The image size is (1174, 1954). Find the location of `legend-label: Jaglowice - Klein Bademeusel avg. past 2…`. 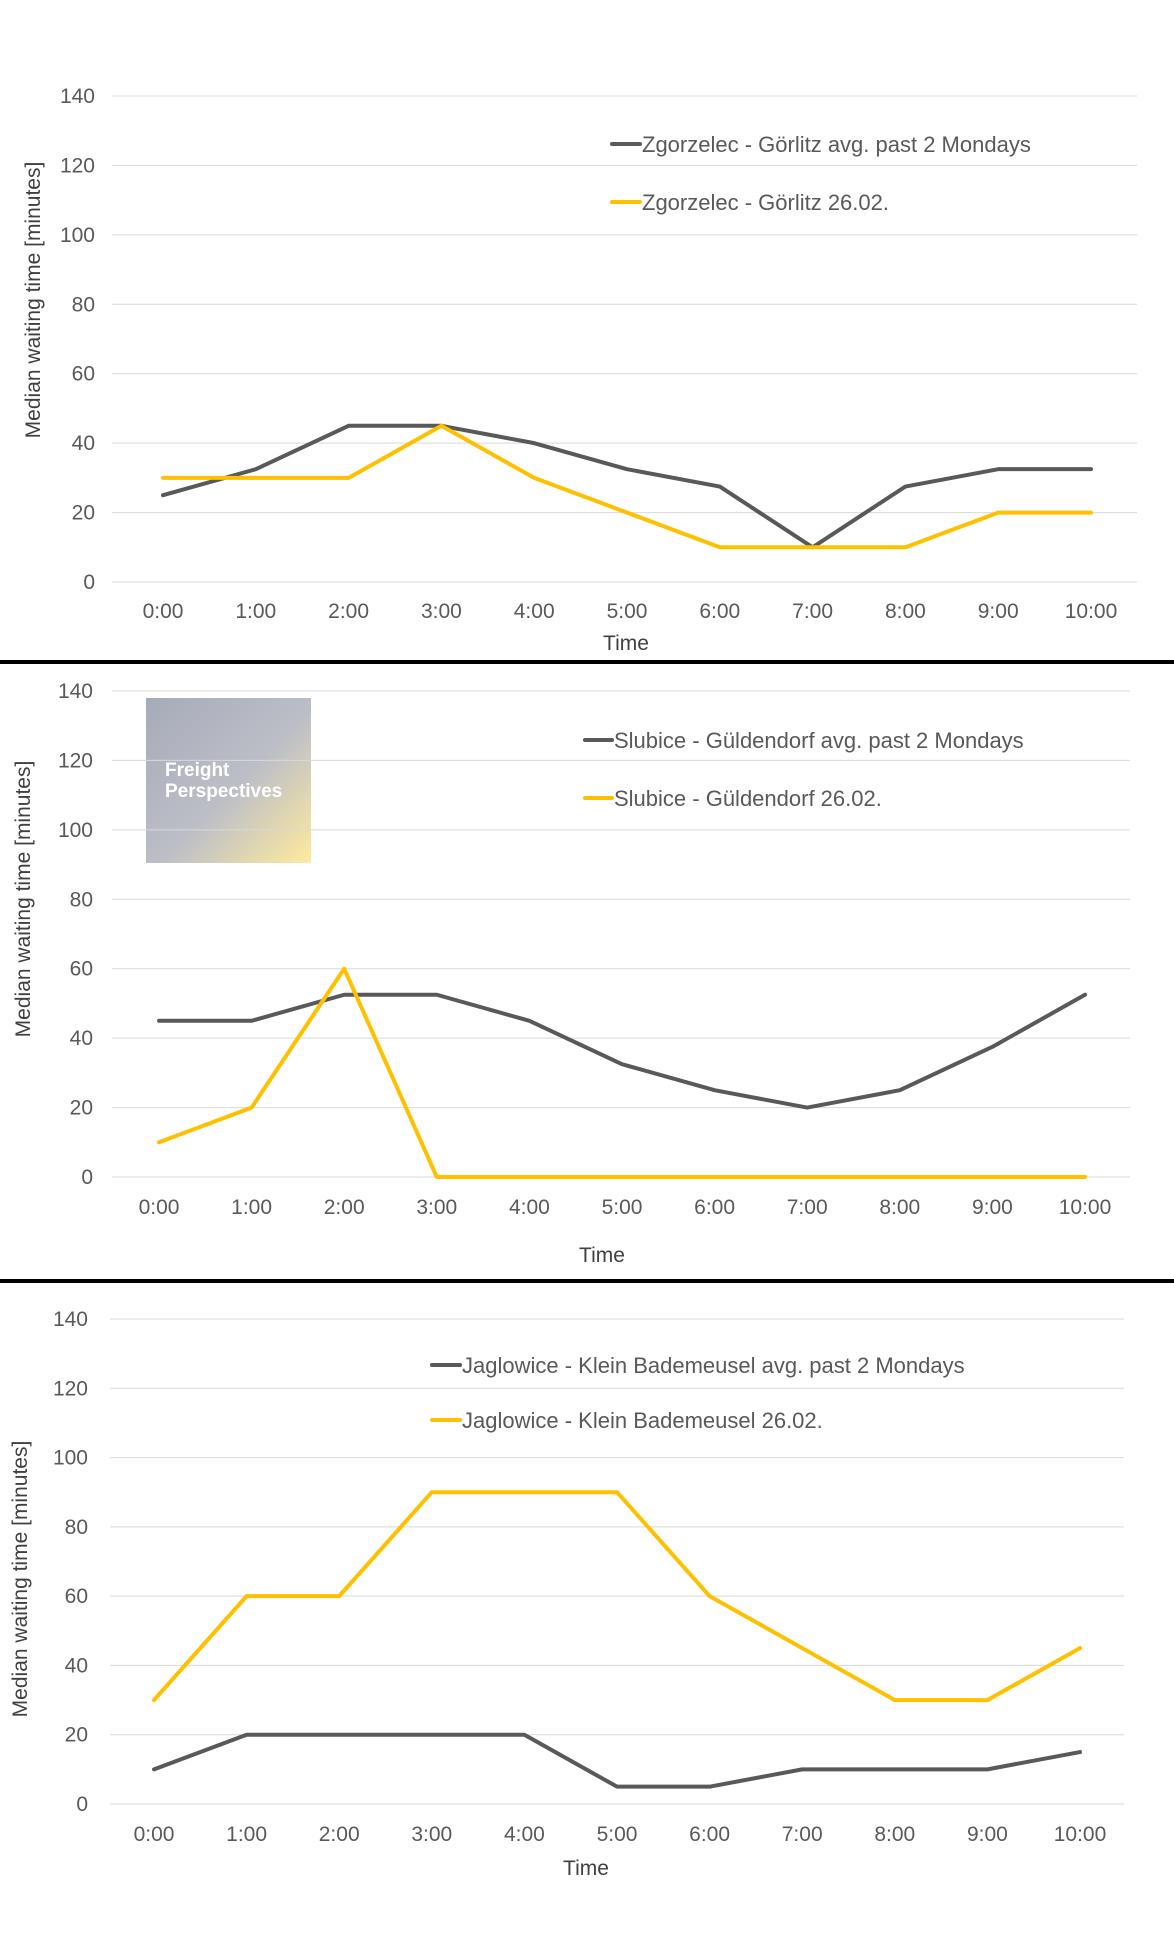

legend-label: Jaglowice - Klein Bademeusel avg. past 2… is located at coordinates (713, 1365).